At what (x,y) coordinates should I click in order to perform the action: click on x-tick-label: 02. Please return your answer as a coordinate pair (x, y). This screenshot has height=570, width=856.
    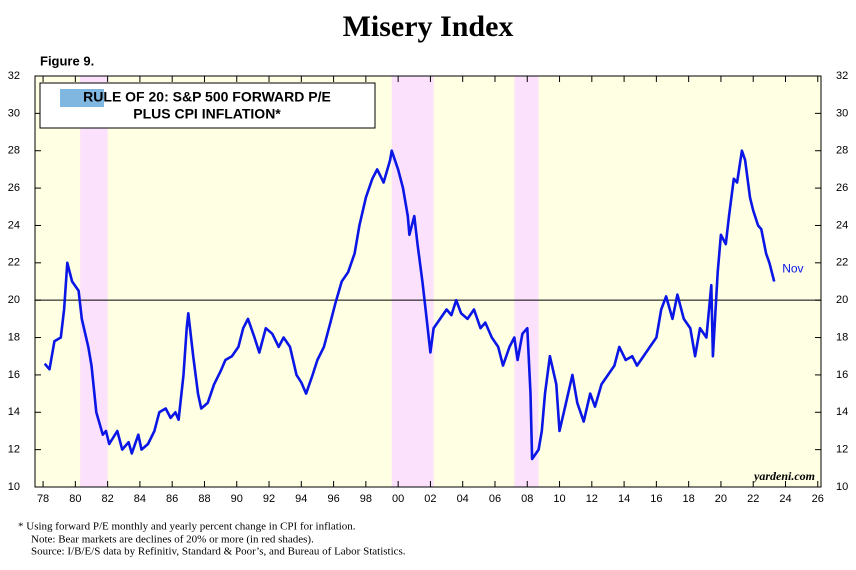
    Looking at the image, I should click on (430, 499).